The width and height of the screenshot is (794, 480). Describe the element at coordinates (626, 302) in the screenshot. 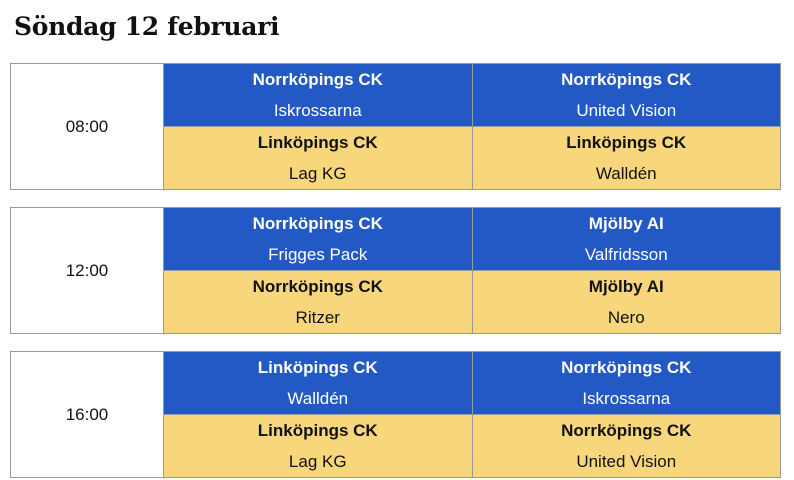

I see `away-team: Mjölby AI Nero` at that location.